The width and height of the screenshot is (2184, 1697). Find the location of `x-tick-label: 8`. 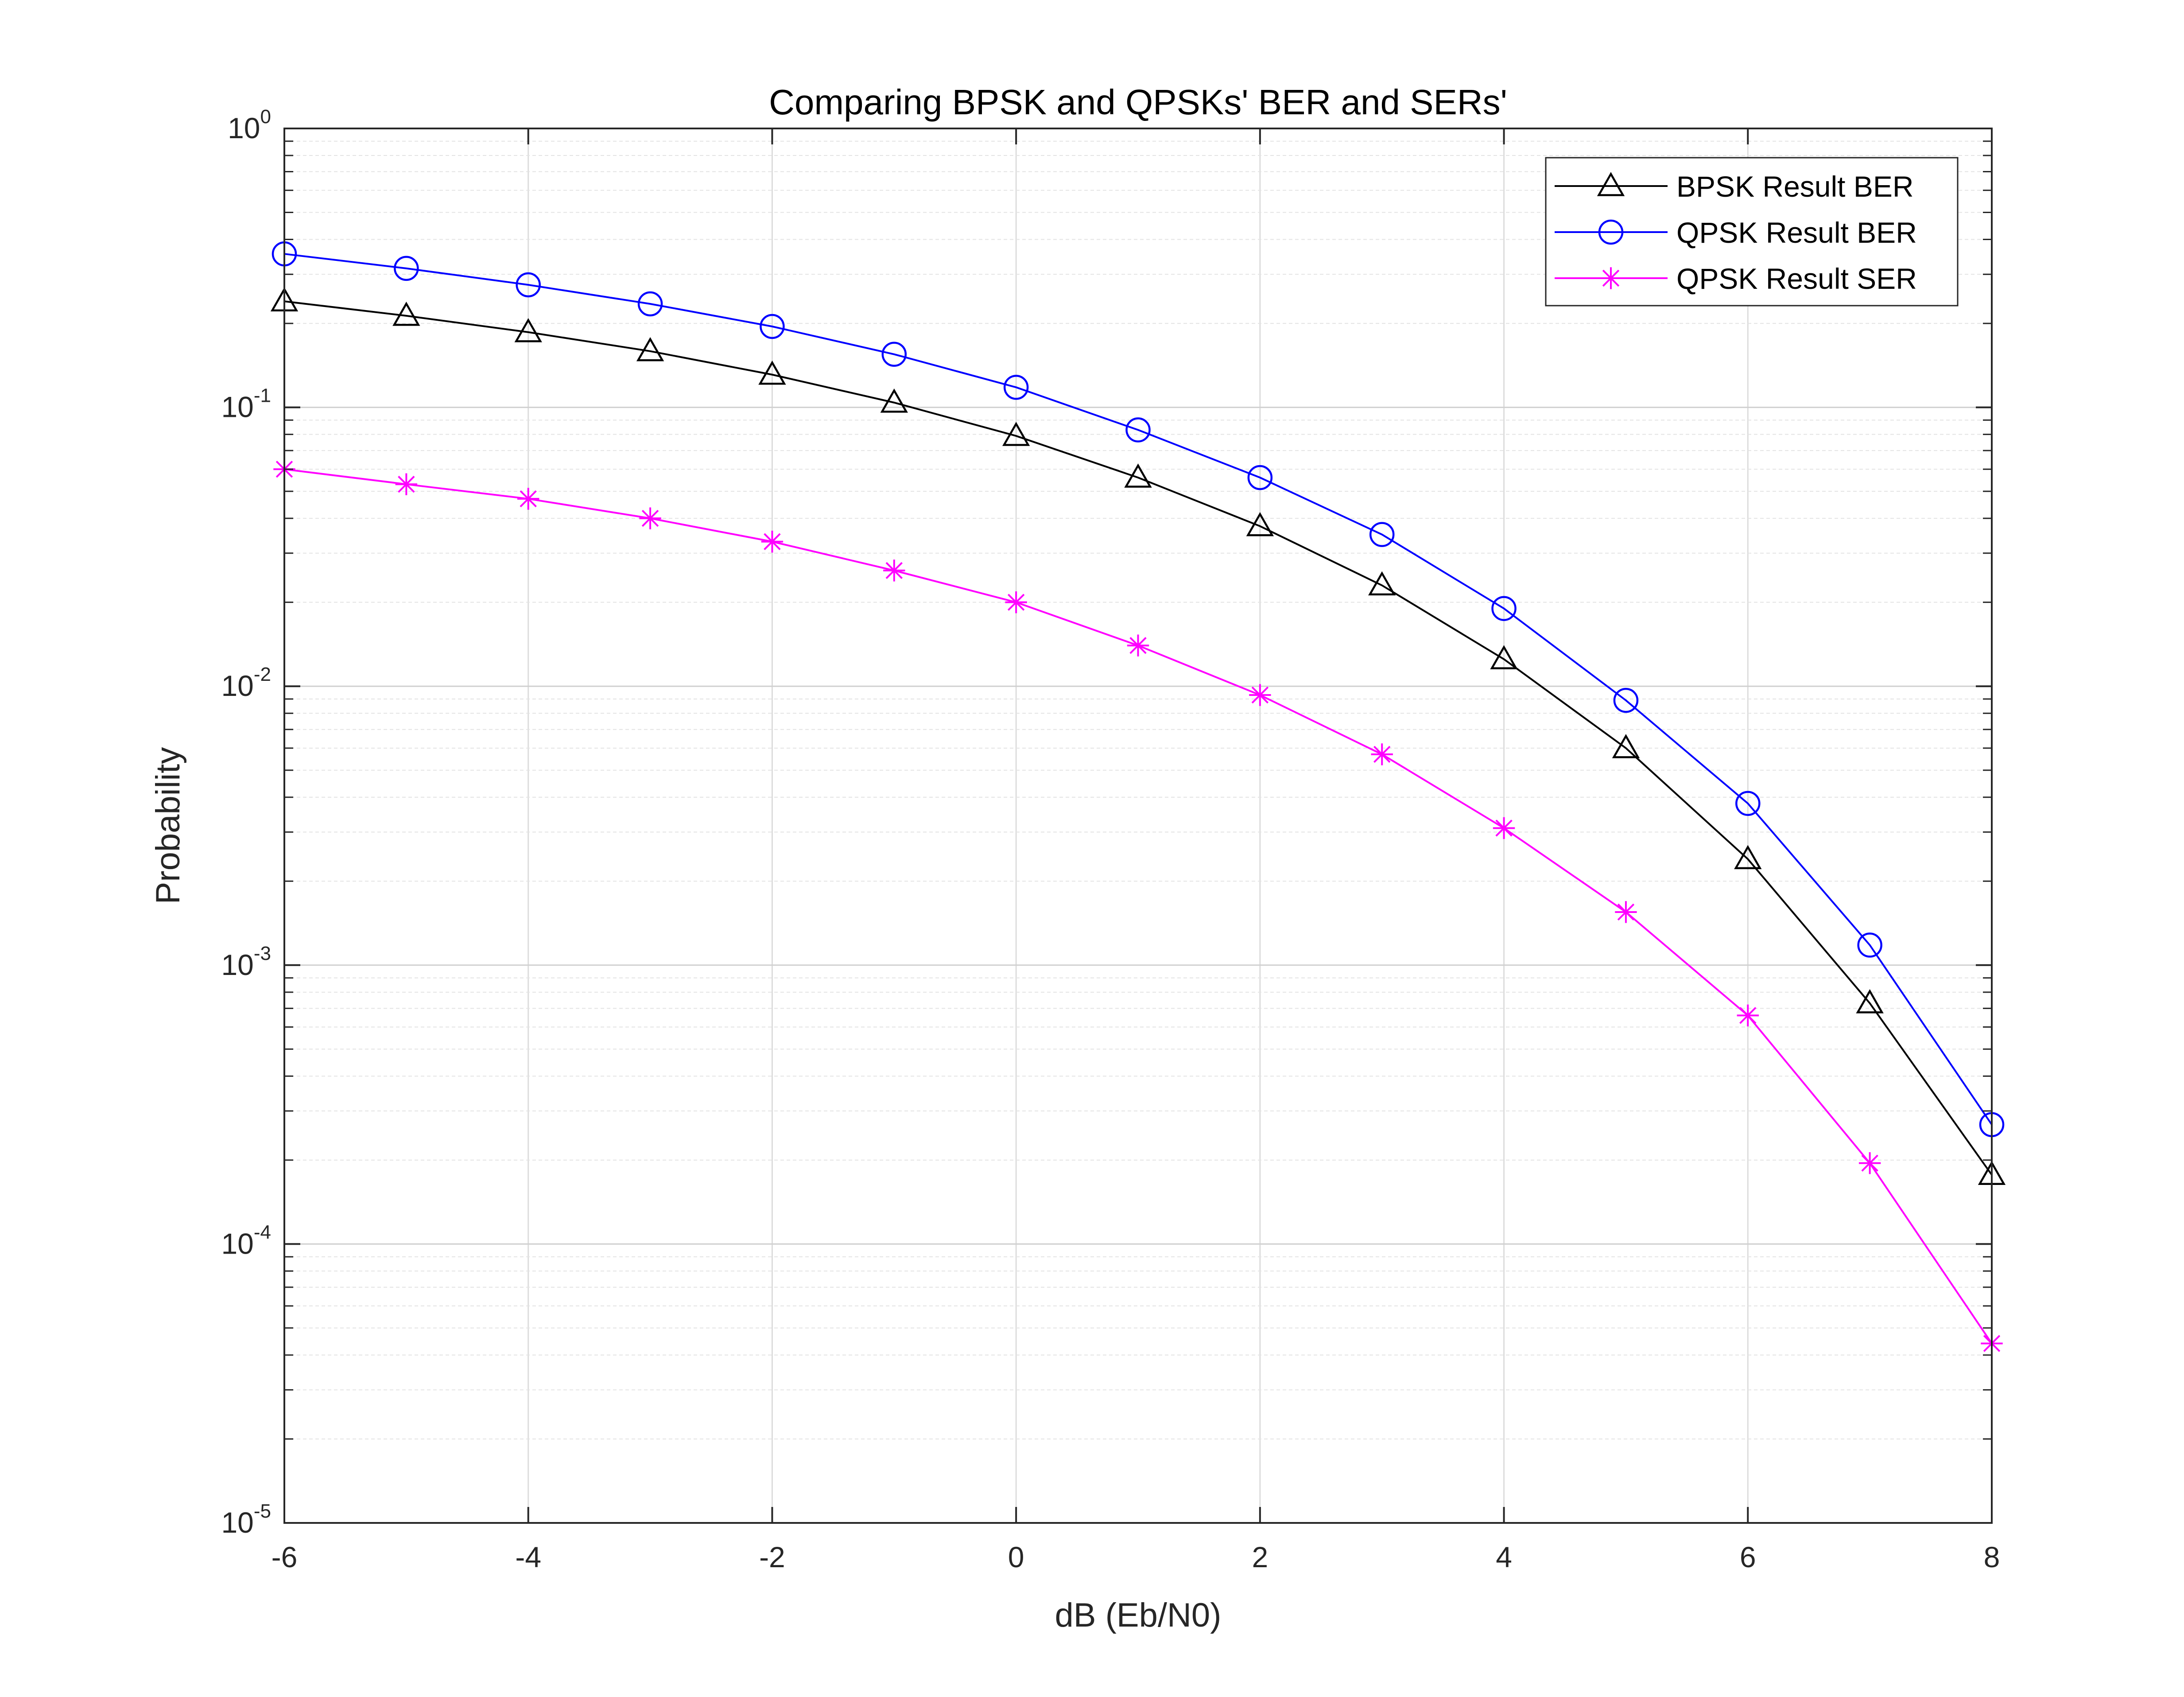

x-tick-label: 8 is located at coordinates (1992, 1557).